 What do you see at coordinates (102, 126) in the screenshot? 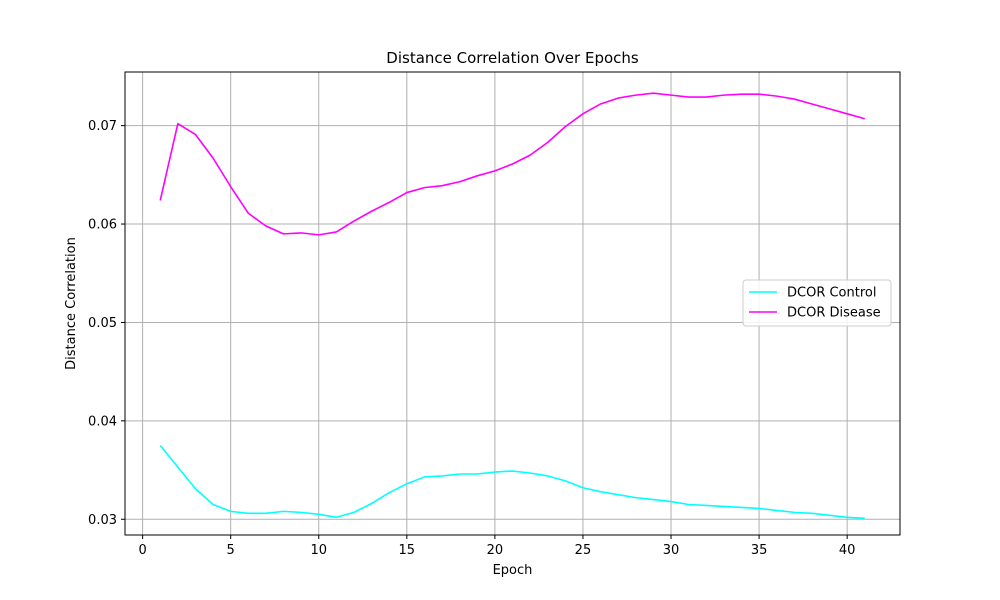
I see `y-tick-label: 0.07` at bounding box center [102, 126].